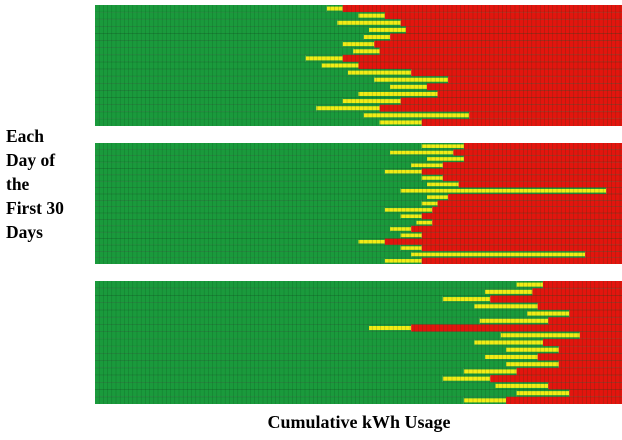  Describe the element at coordinates (359, 422) in the screenshot. I see `x-axis-label: Cumulative kWh Usage` at that location.